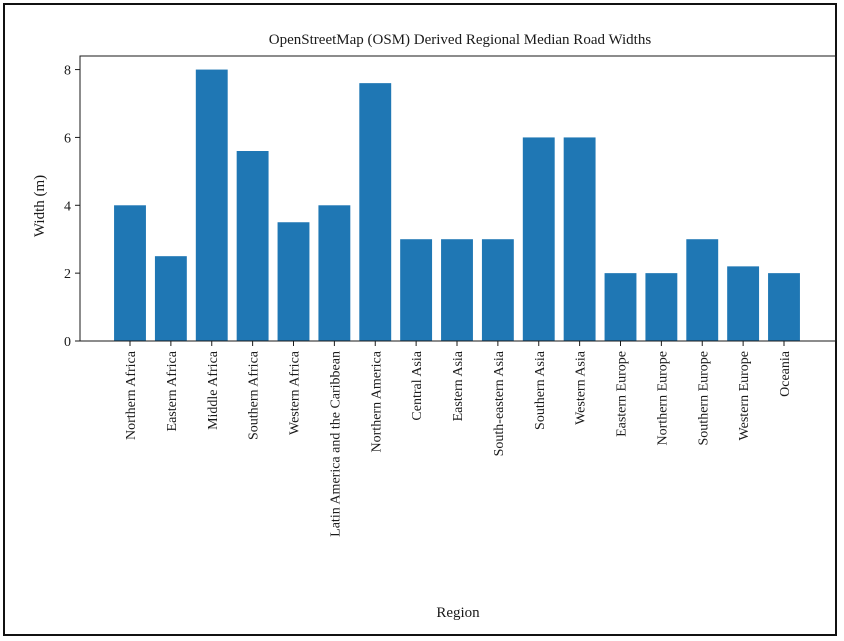 The width and height of the screenshot is (844, 641). Describe the element at coordinates (581, 387) in the screenshot. I see `x-tick-label: Western Asia` at that location.